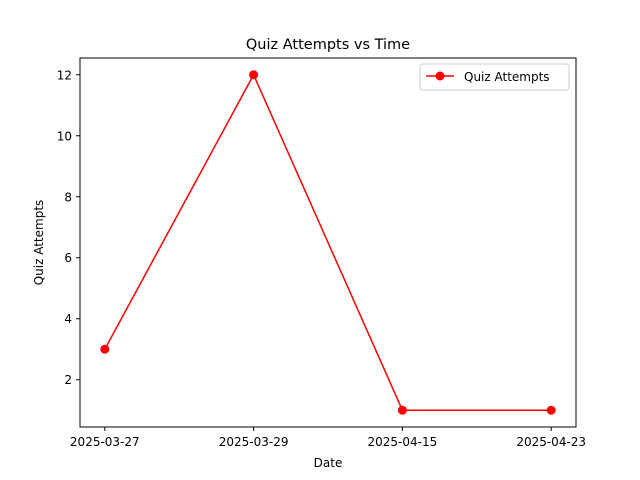 The height and width of the screenshot is (480, 640). What do you see at coordinates (254, 442) in the screenshot?
I see `x-tick-label: 2025-03-29` at bounding box center [254, 442].